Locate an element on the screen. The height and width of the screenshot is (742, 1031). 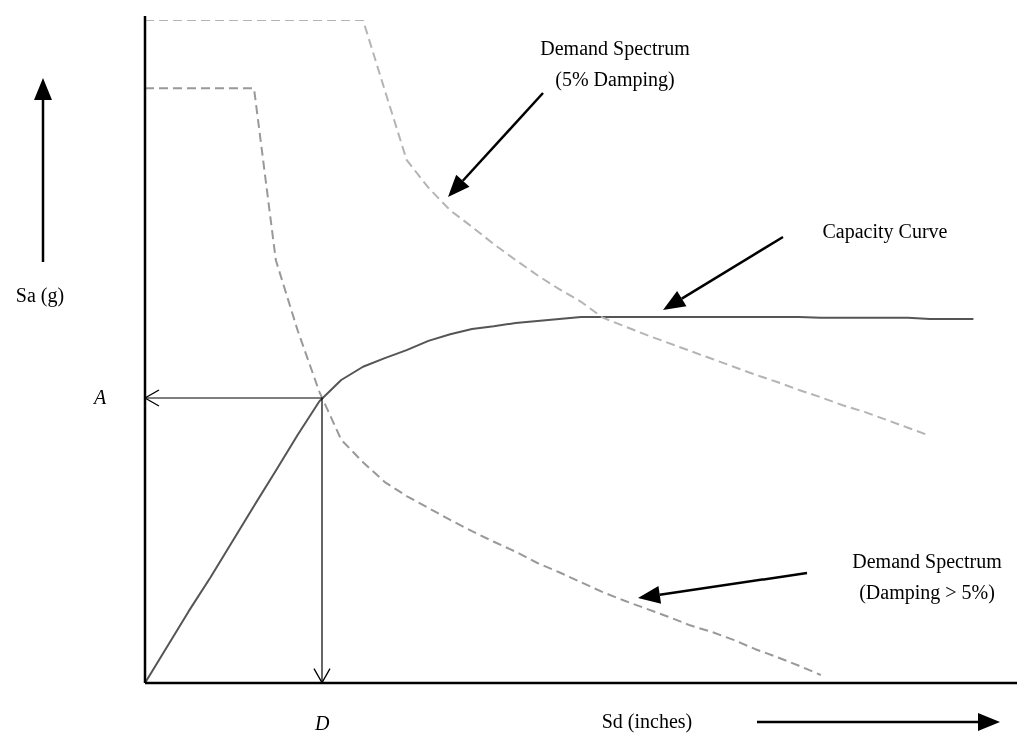
annotation: Capacity Curve is located at coordinates (885, 232).